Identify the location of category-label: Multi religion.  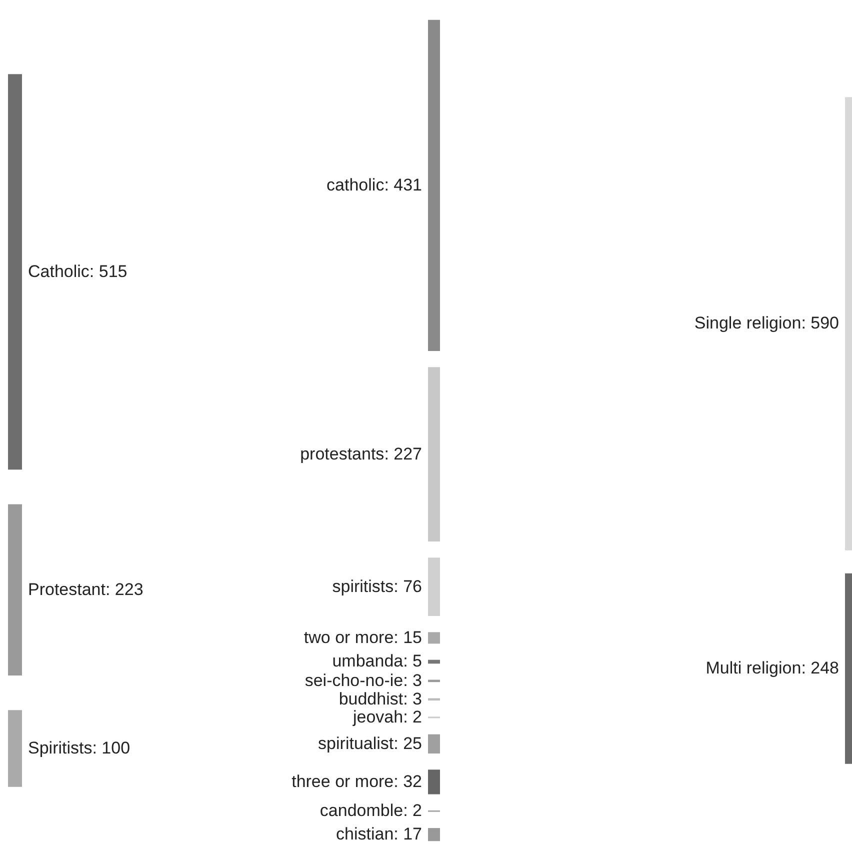
(754, 668).